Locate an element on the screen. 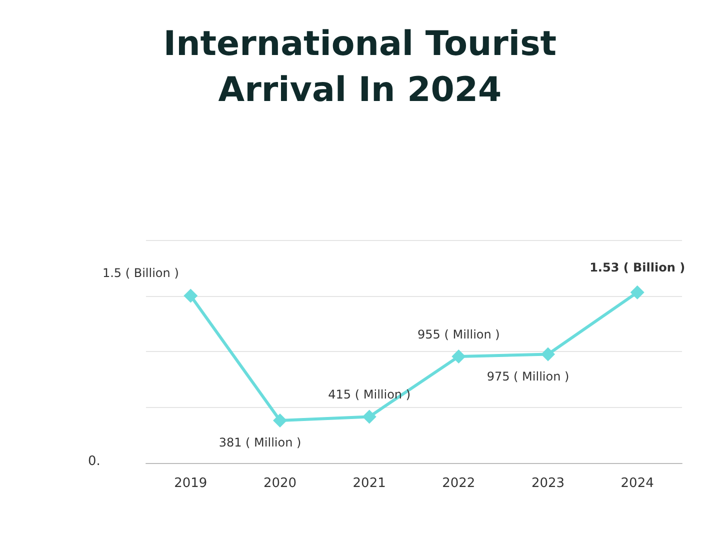  x-tick-label: 2021 is located at coordinates (369, 483).